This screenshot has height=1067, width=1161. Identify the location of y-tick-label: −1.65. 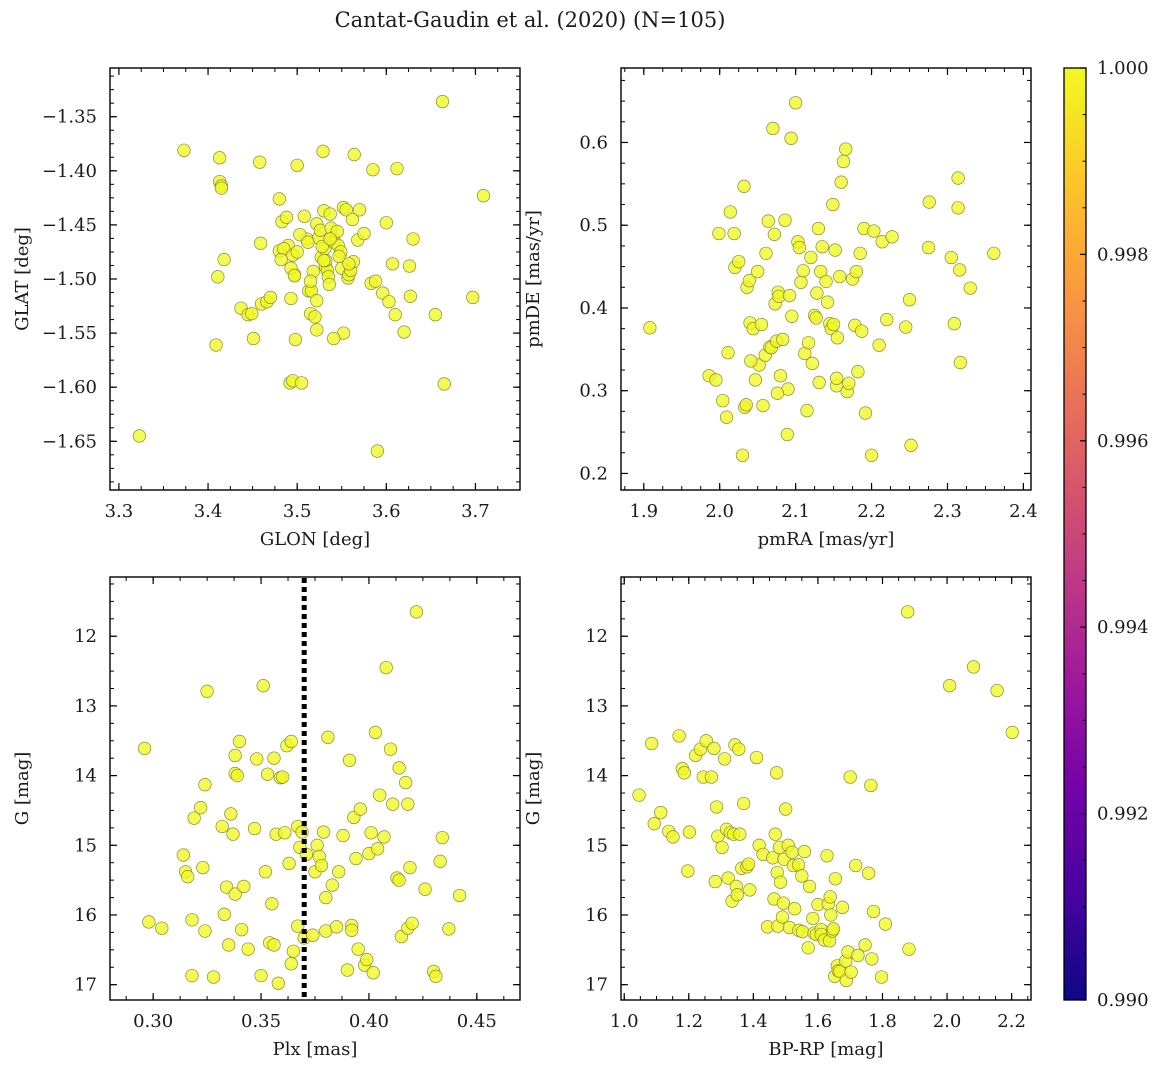
(69, 441).